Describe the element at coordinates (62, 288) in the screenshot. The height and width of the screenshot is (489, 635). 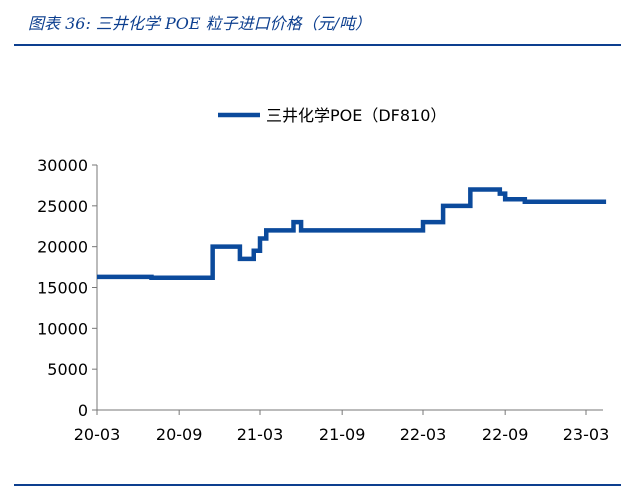
I see `y-tick-label: 15000` at that location.